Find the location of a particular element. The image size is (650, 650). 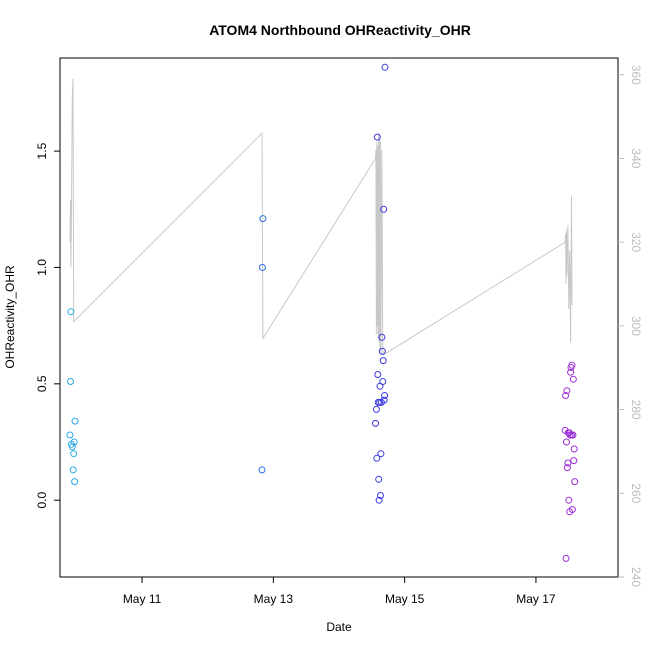

y-right-tick-label: 360 is located at coordinates (636, 75).